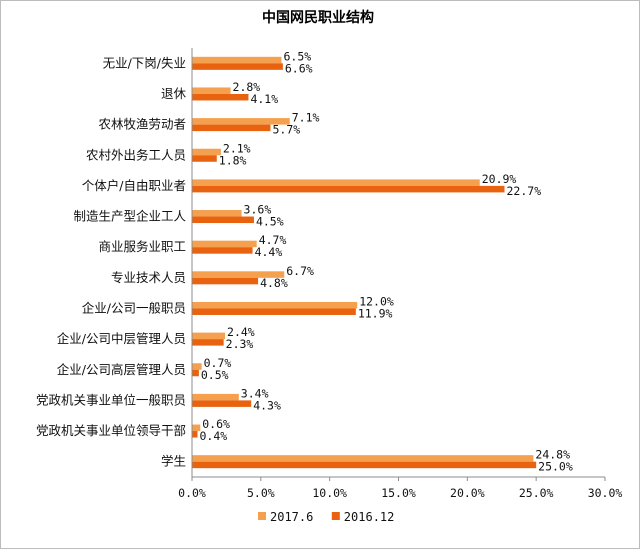 The height and width of the screenshot is (549, 640). What do you see at coordinates (222, 250) in the screenshot?
I see `bar-2016.12-6` at bounding box center [222, 250].